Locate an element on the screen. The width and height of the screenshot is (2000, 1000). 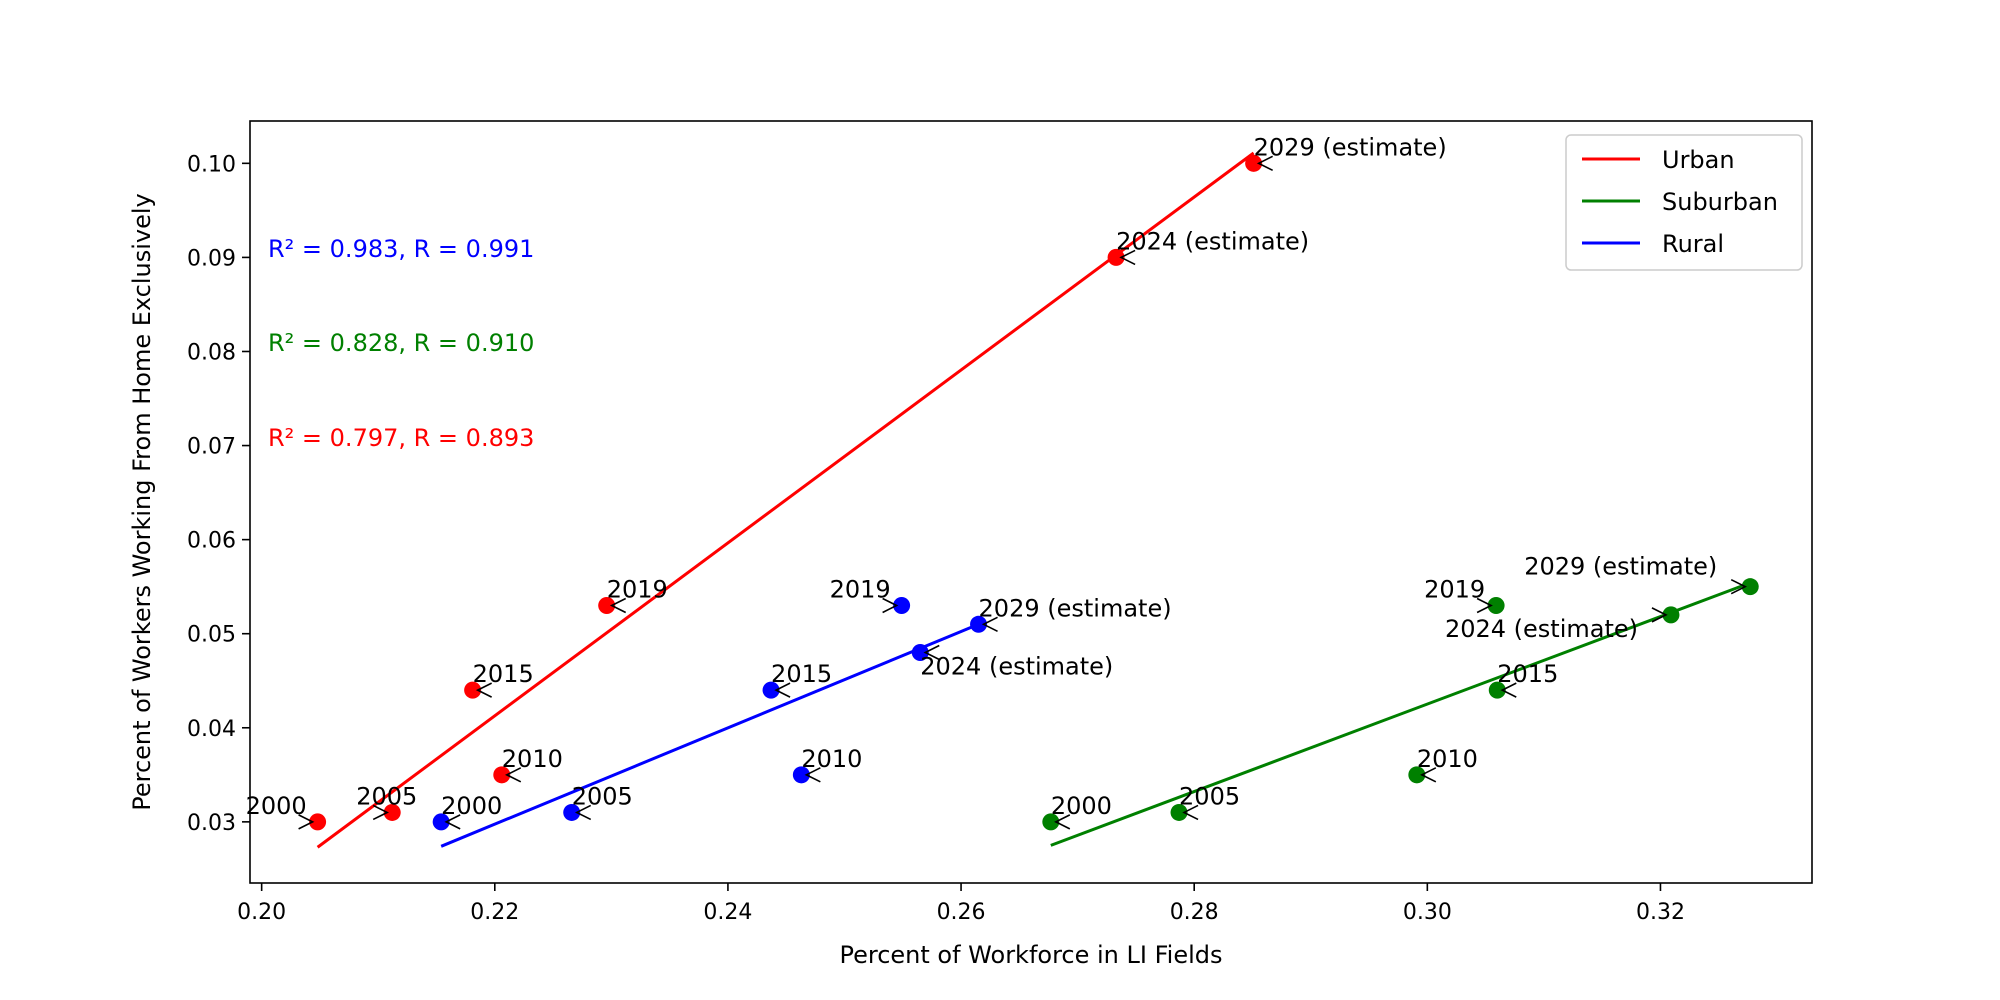
suburban-point-label: 2010 is located at coordinates (1447, 759).